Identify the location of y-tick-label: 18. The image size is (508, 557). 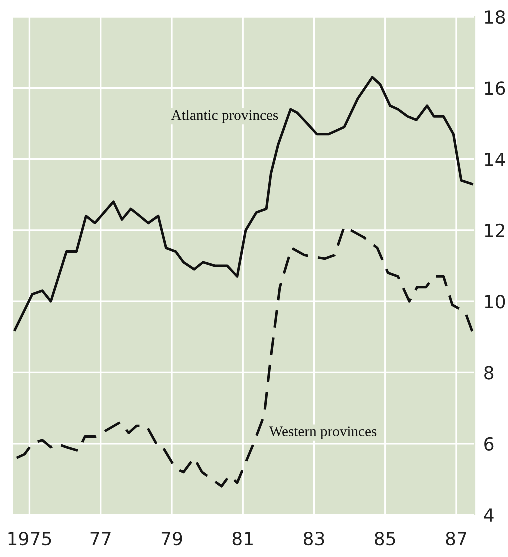
(495, 17).